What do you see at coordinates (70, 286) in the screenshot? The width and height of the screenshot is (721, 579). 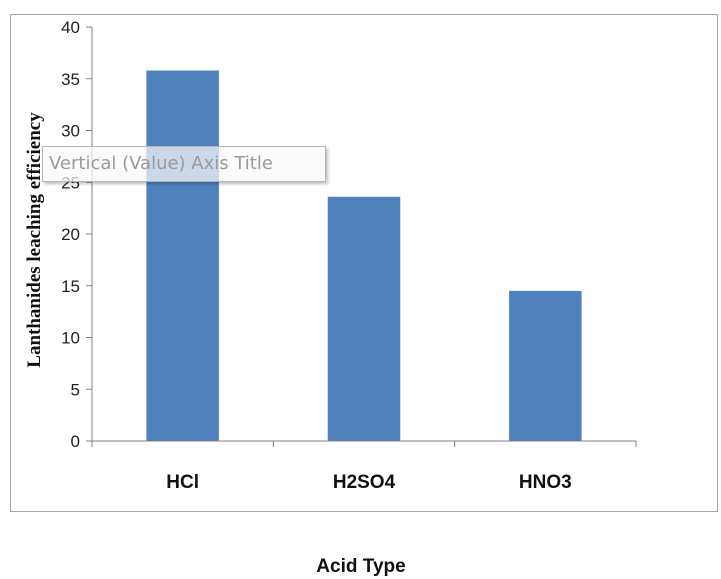 I see `y-tick-label: 15` at bounding box center [70, 286].